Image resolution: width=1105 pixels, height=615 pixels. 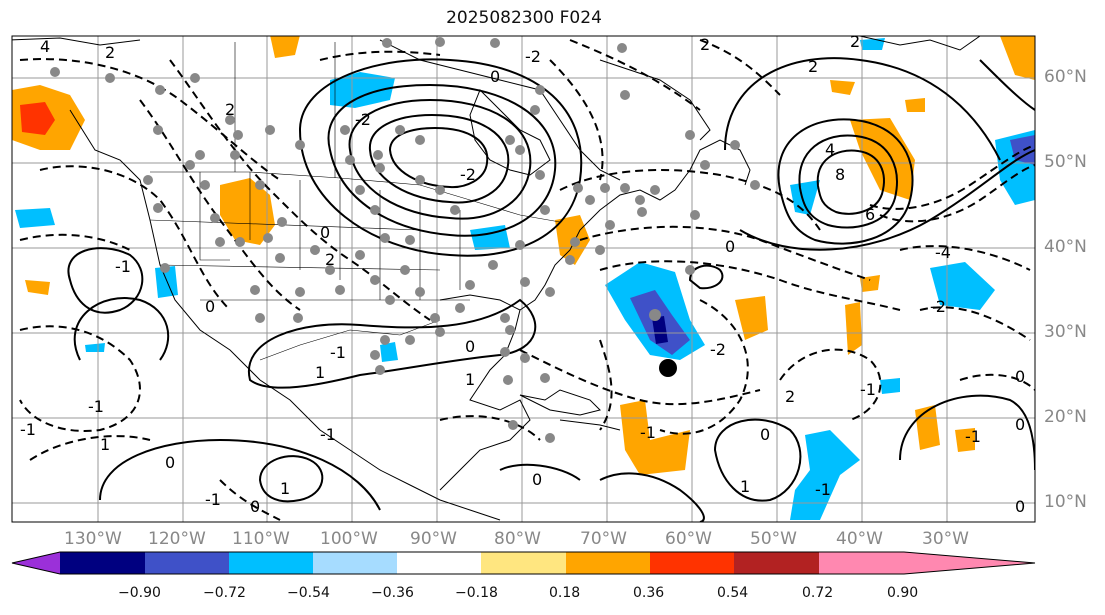 What do you see at coordinates (37, 118) in the screenshot?
I see `positive-anomaly-core` at bounding box center [37, 118].